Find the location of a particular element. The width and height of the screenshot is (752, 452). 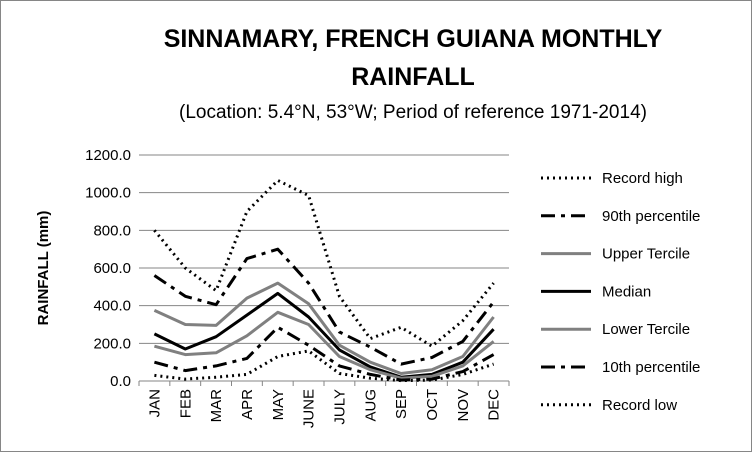

y-tick-label: 1000.0 is located at coordinates (108, 193).